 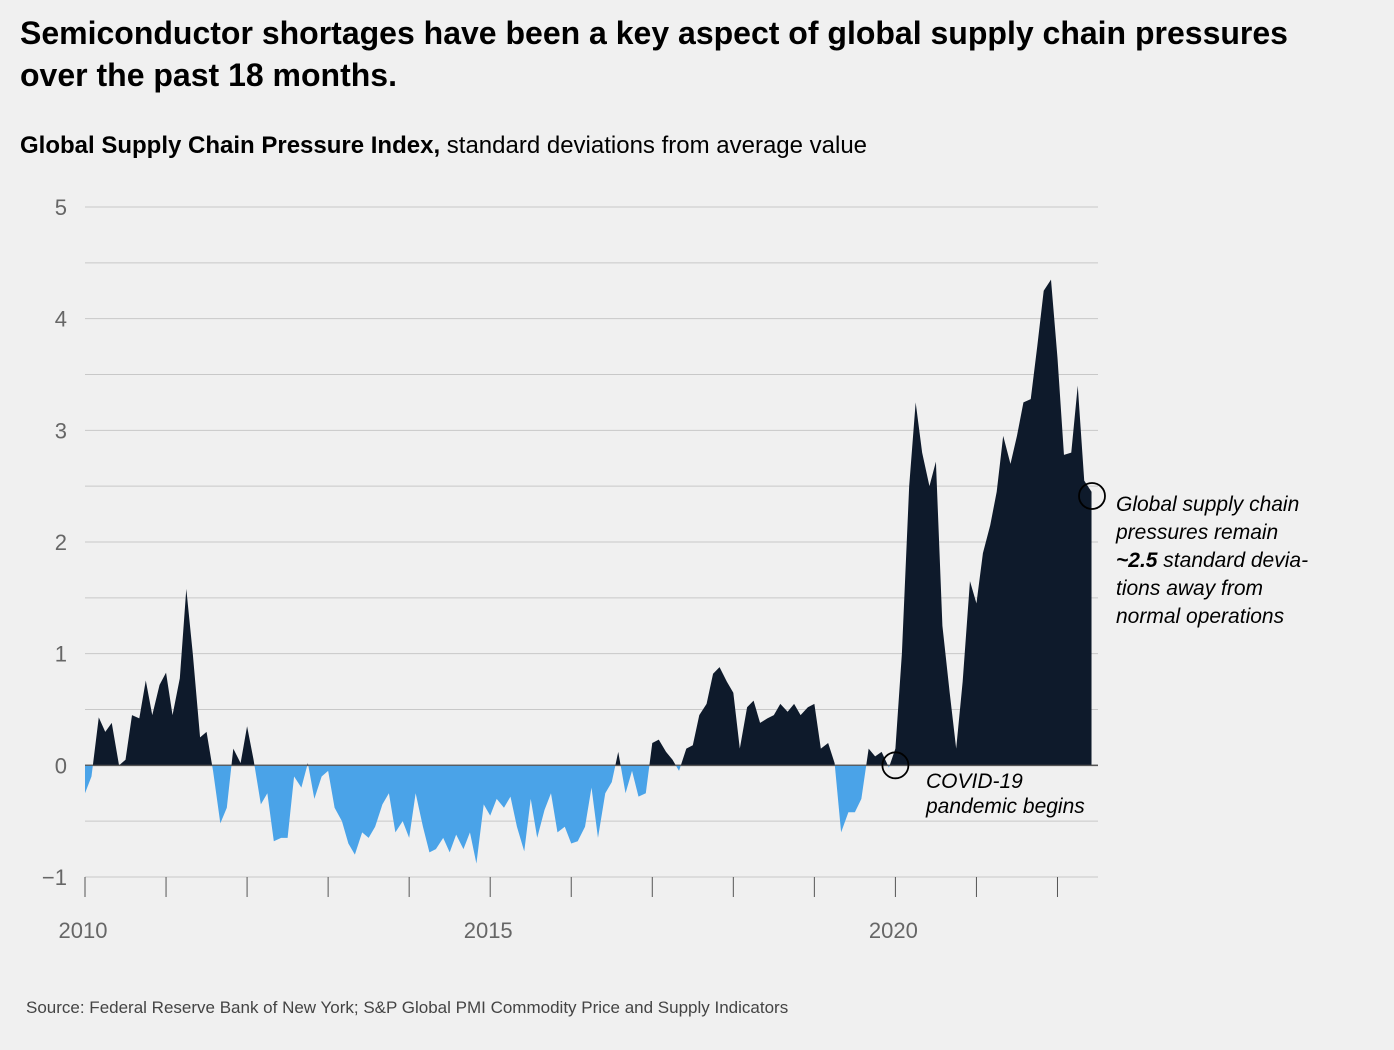 I want to click on y-tick-label: 1, so click(x=61, y=654).